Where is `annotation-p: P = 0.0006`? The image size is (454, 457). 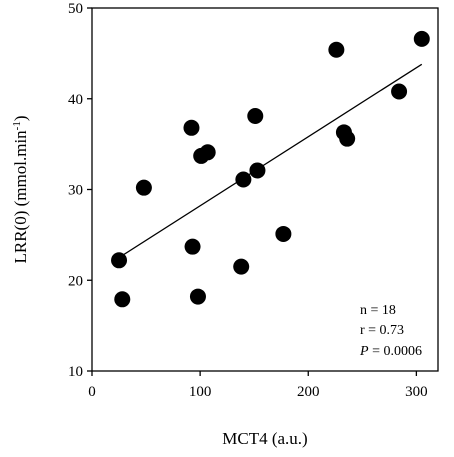 annotation-p: P = 0.0006 is located at coordinates (390, 351).